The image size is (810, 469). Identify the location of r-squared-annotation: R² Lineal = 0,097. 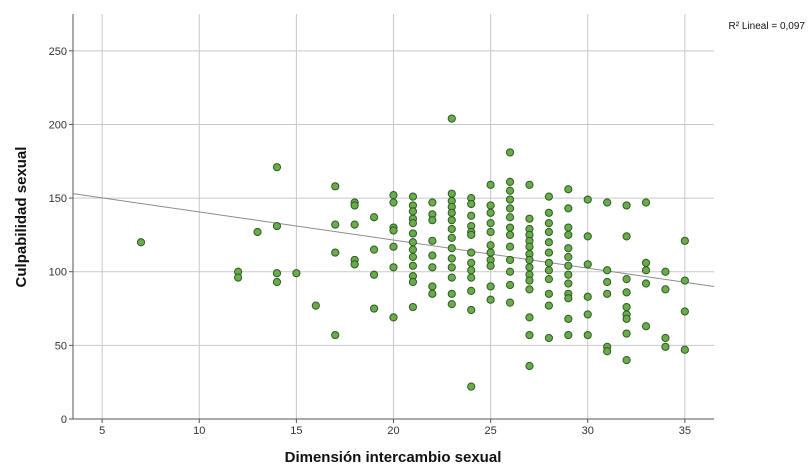
(767, 26).